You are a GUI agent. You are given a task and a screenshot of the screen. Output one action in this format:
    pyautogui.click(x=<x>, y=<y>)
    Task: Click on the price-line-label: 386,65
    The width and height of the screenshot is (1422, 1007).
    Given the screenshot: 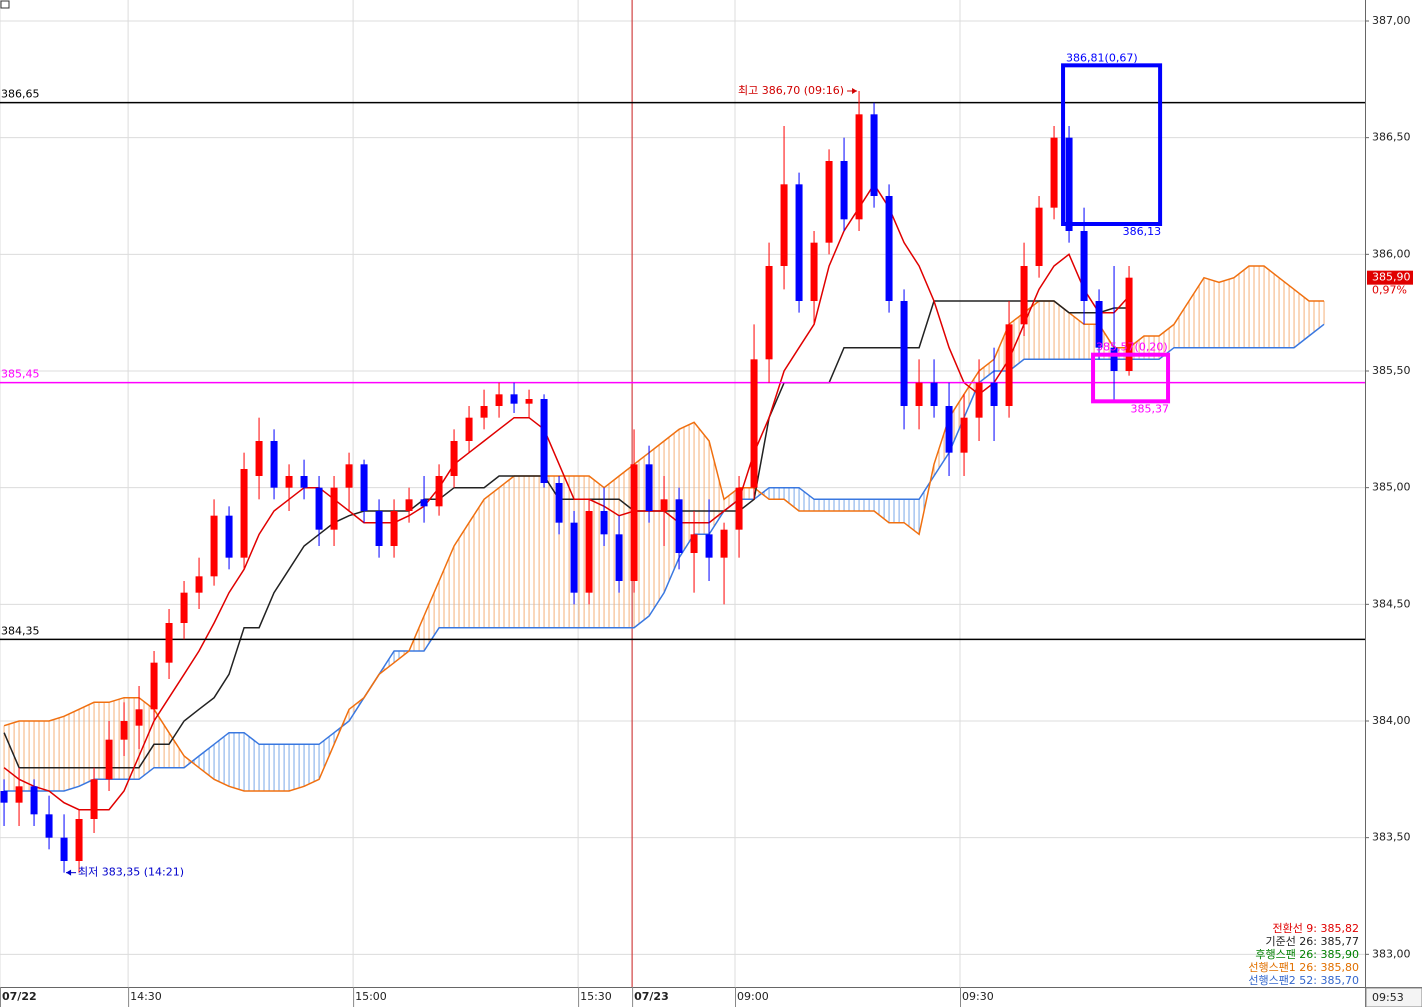 What is the action you would take?
    pyautogui.click(x=20, y=94)
    